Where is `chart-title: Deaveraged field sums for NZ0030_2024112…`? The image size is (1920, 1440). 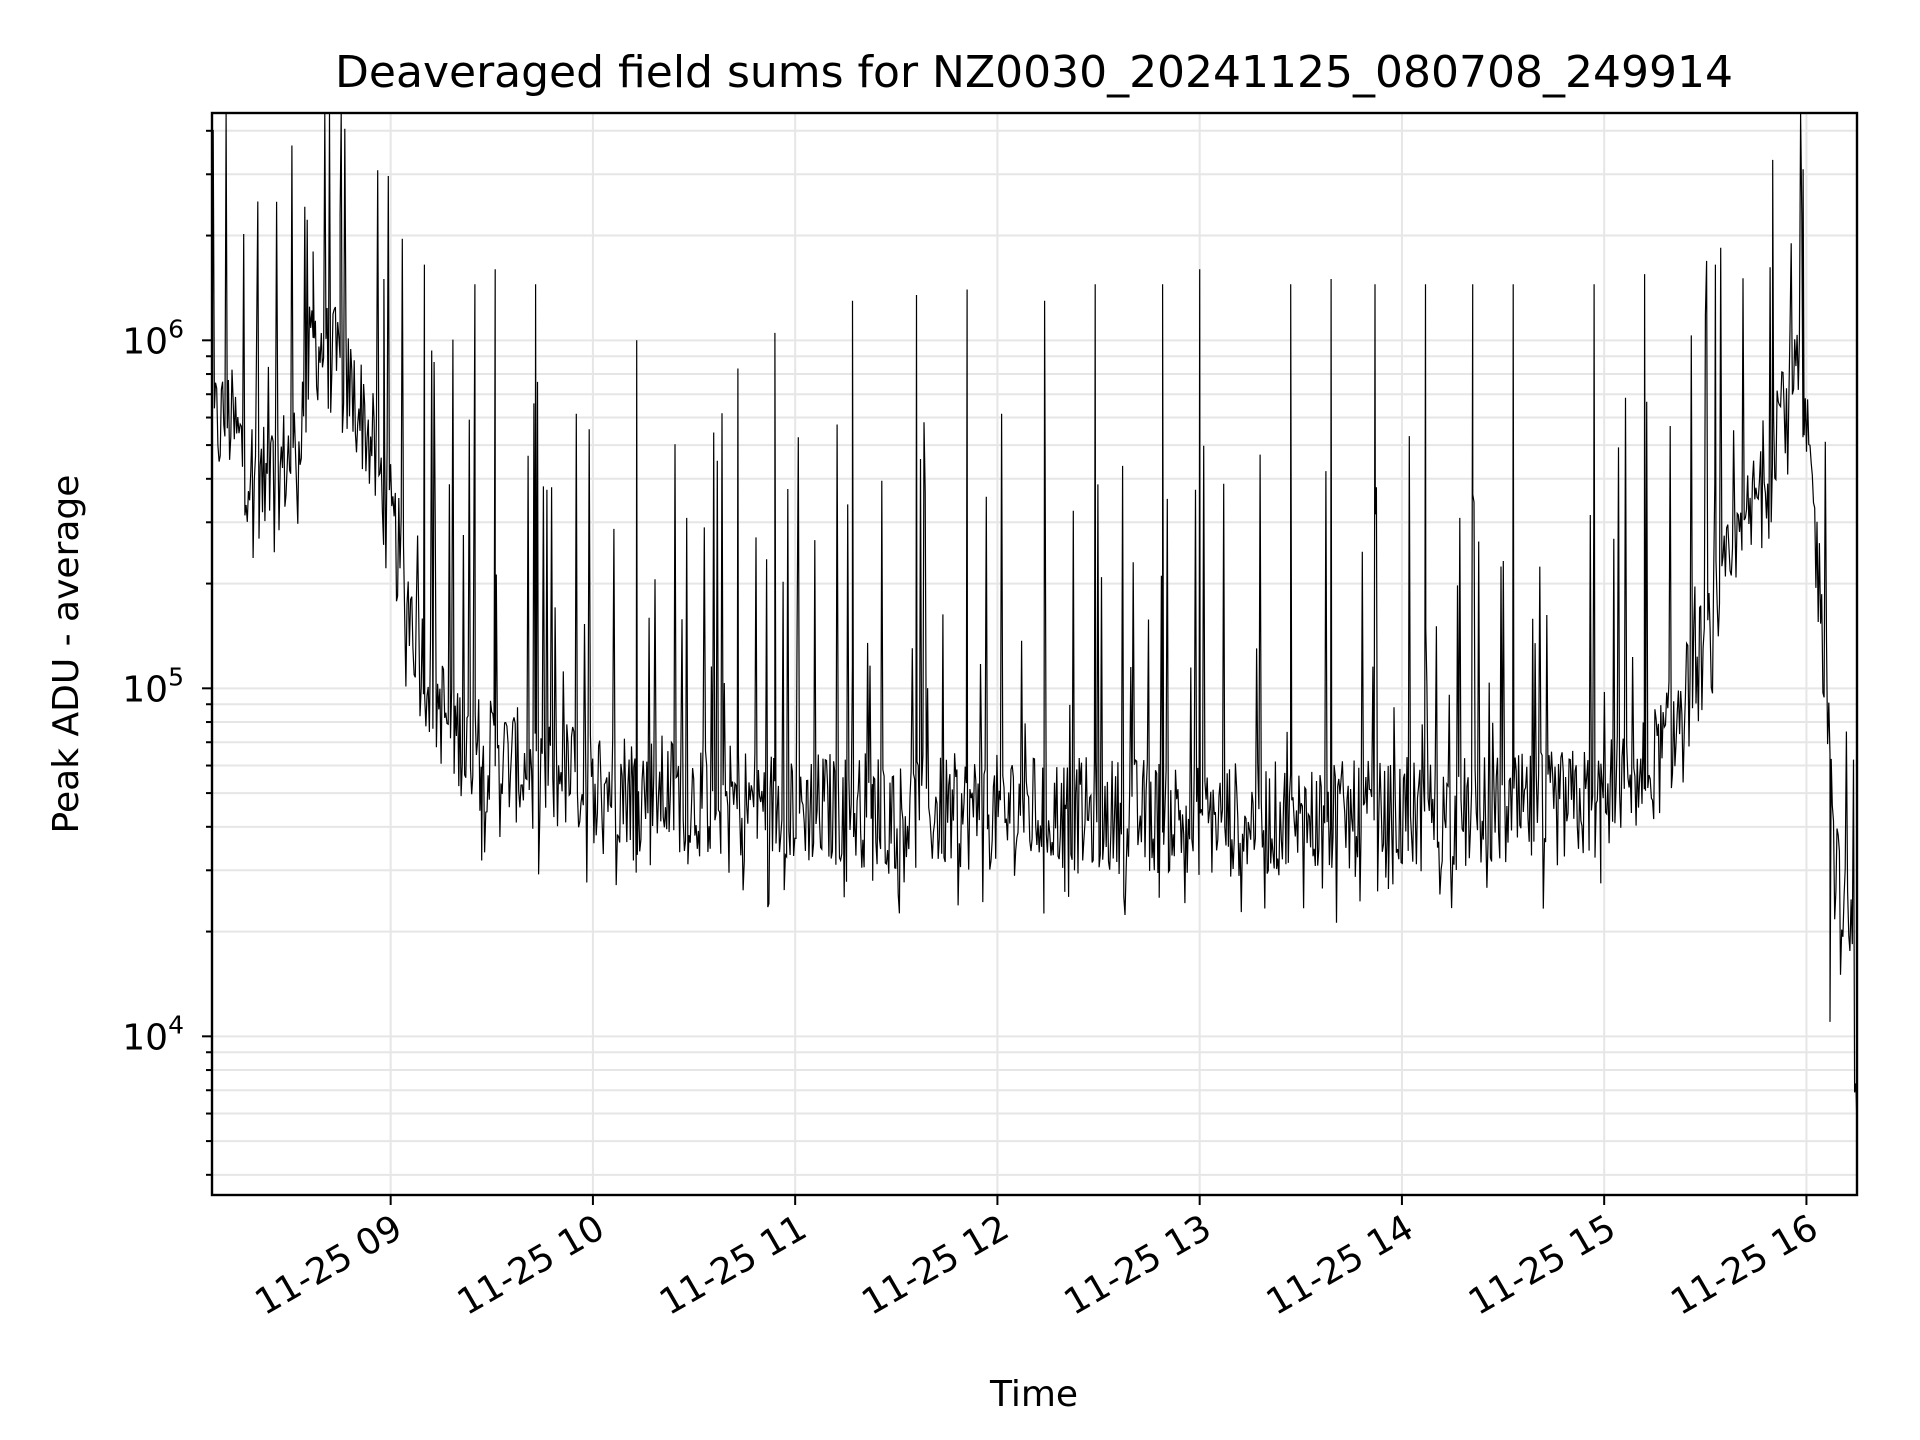 chart-title: Deaveraged field sums for NZ0030_2024112… is located at coordinates (1034, 72).